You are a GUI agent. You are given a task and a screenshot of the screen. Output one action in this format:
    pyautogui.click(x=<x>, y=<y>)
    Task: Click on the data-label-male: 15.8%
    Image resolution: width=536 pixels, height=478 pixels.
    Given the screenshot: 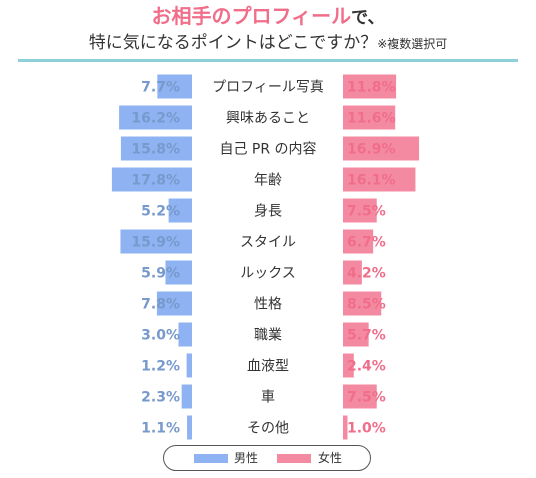 What is the action you would take?
    pyautogui.click(x=155, y=150)
    